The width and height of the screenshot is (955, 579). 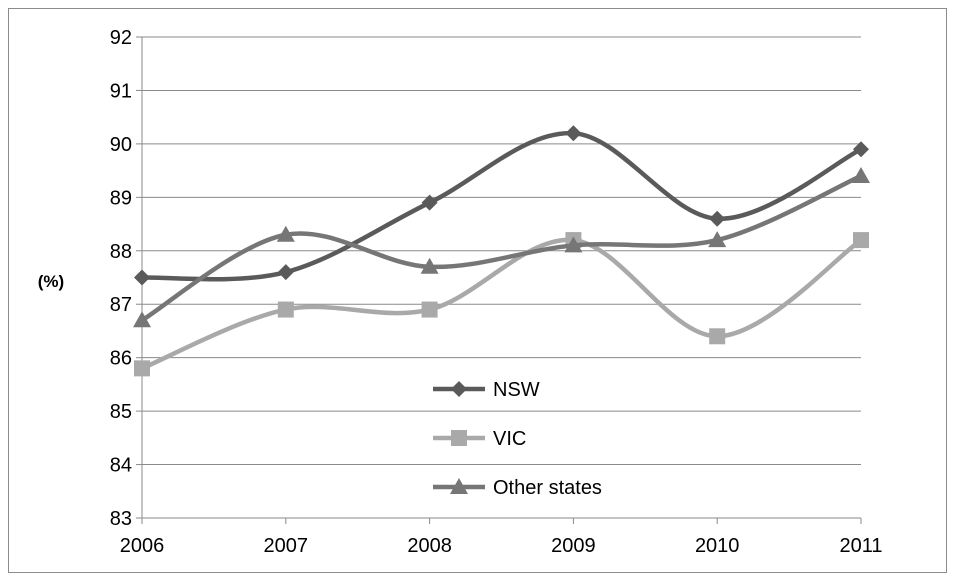 I want to click on legend: NSW VIC Other states, so click(x=517, y=439).